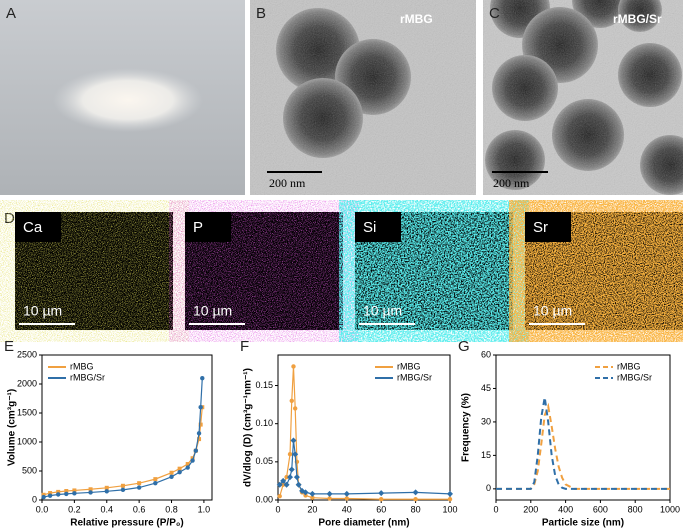 The width and height of the screenshot is (683, 530). I want to click on x-tick-label: 0, so click(495, 509).